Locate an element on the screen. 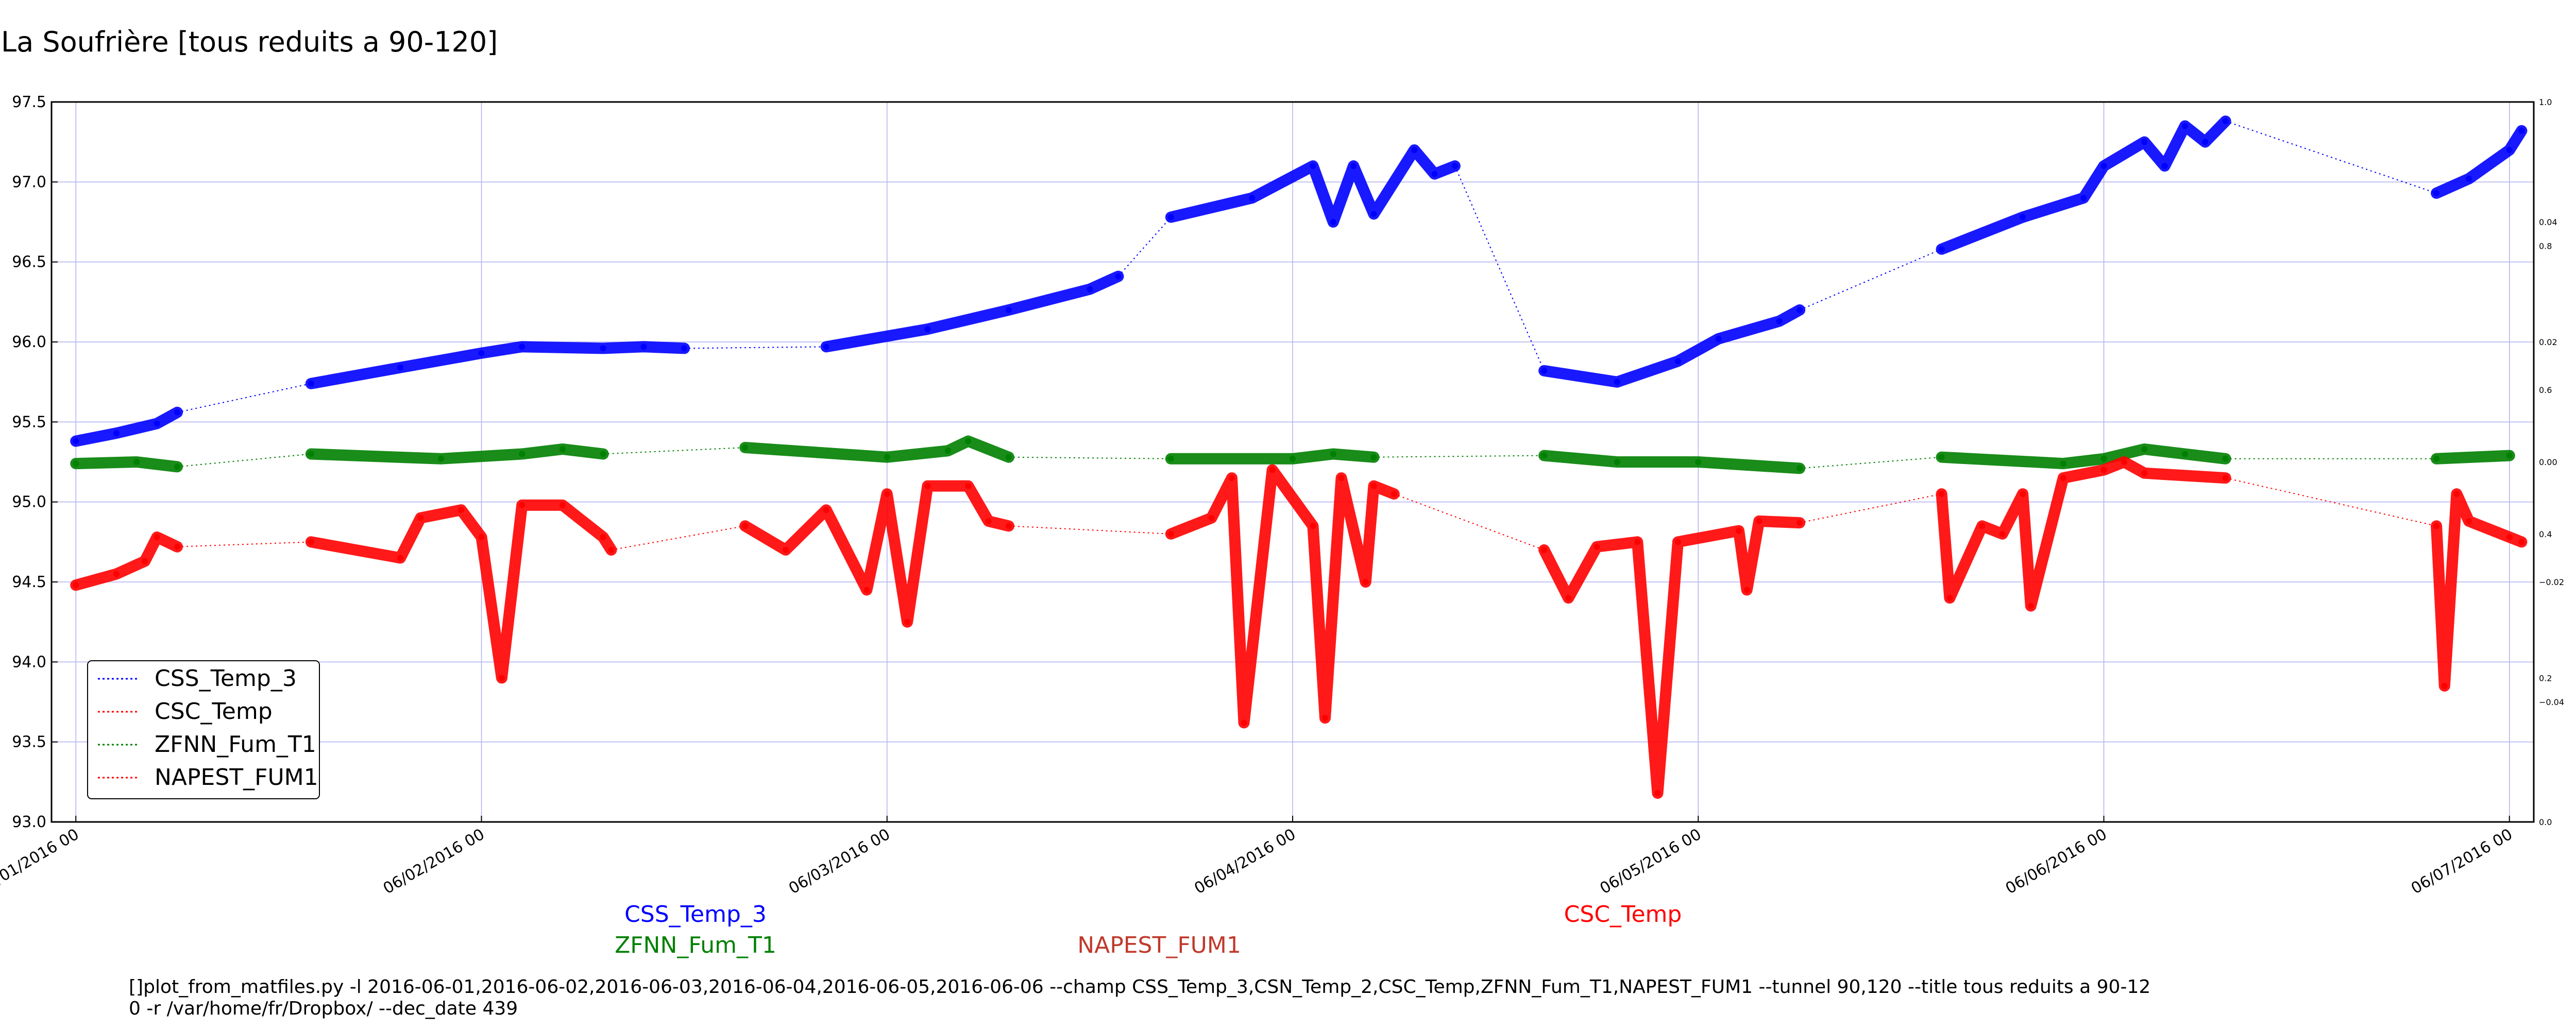 This screenshot has width=2576, height=1030. legend-box is located at coordinates (203, 729).